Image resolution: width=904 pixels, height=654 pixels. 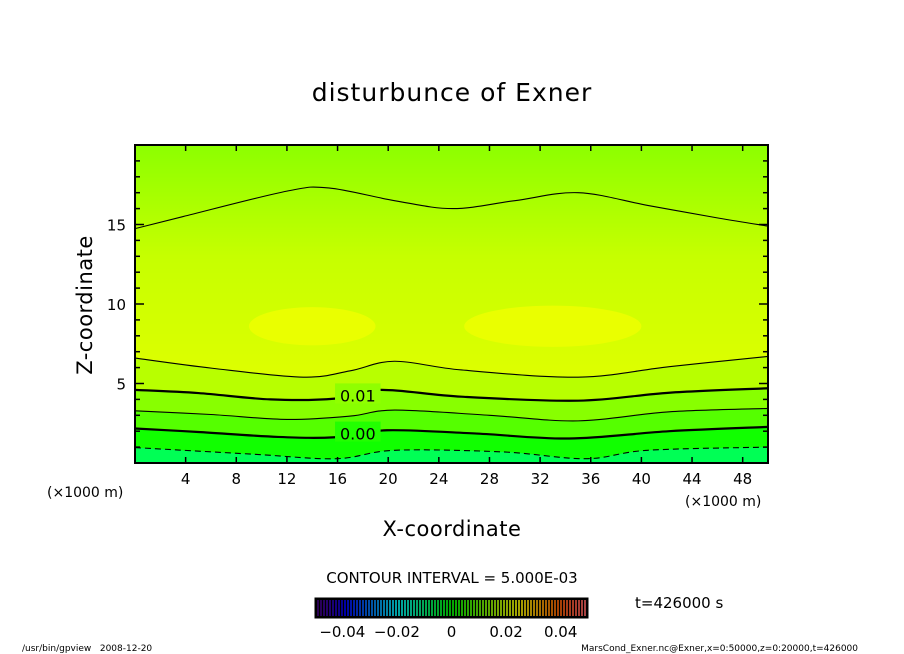 What do you see at coordinates (451, 366) in the screenshot?
I see `contour-line-0p015` at bounding box center [451, 366].